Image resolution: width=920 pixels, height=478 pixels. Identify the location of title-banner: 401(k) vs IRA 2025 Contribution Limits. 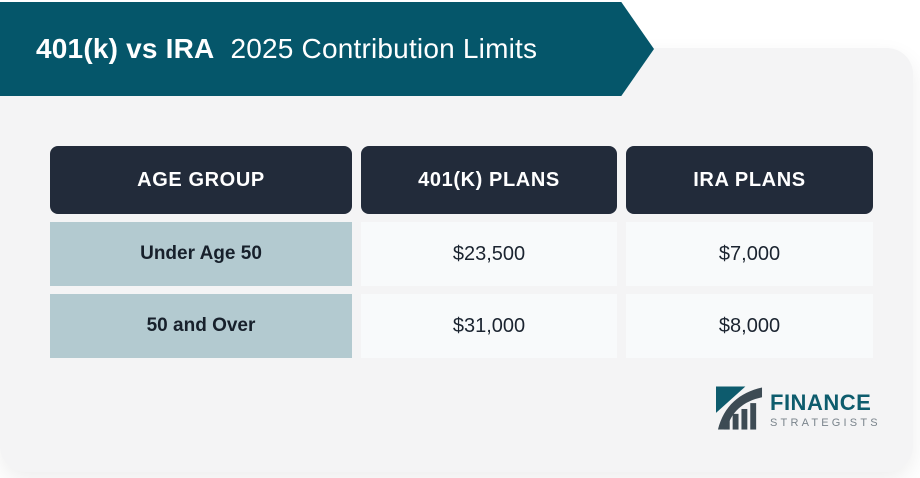
(327, 49).